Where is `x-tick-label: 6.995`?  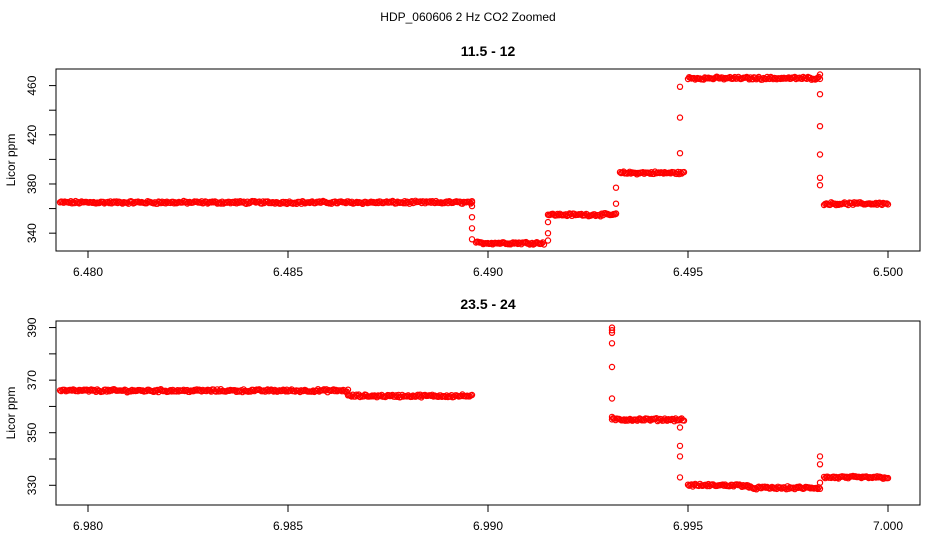
x-tick-label: 6.995 is located at coordinates (688, 526).